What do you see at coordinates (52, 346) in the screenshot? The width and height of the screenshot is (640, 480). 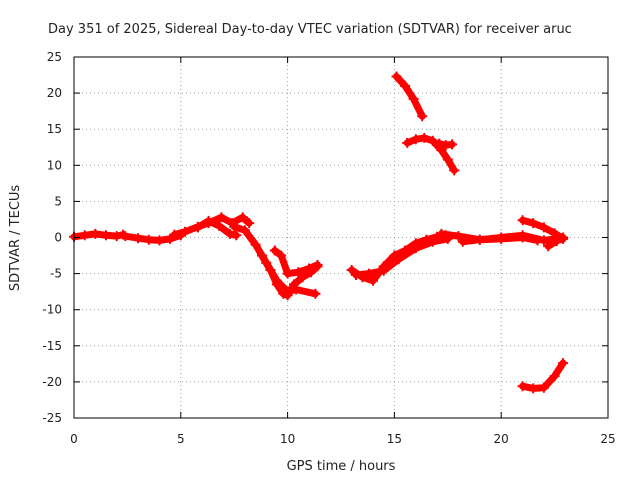 I see `y-tick-label: -15` at bounding box center [52, 346].